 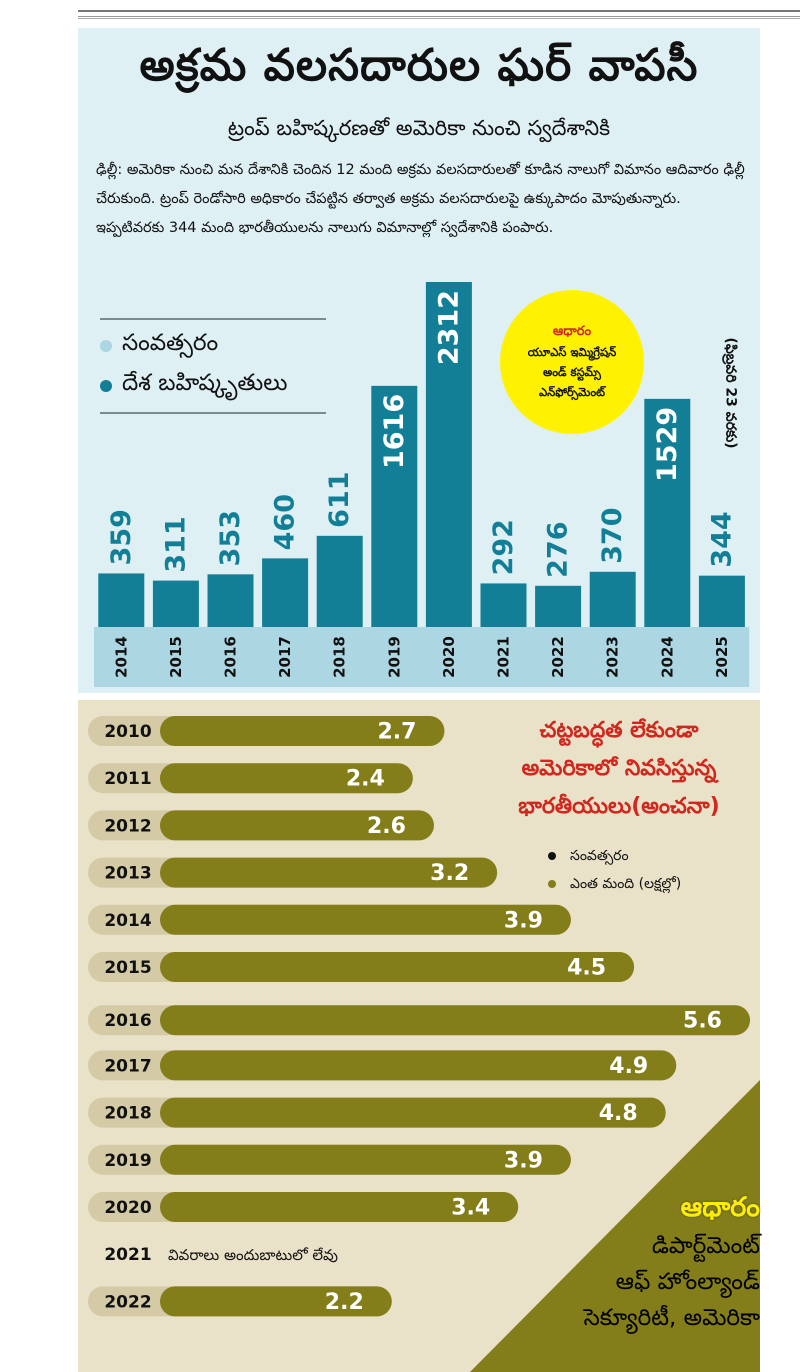 I want to click on year-label-2025: 2025, so click(x=722, y=657).